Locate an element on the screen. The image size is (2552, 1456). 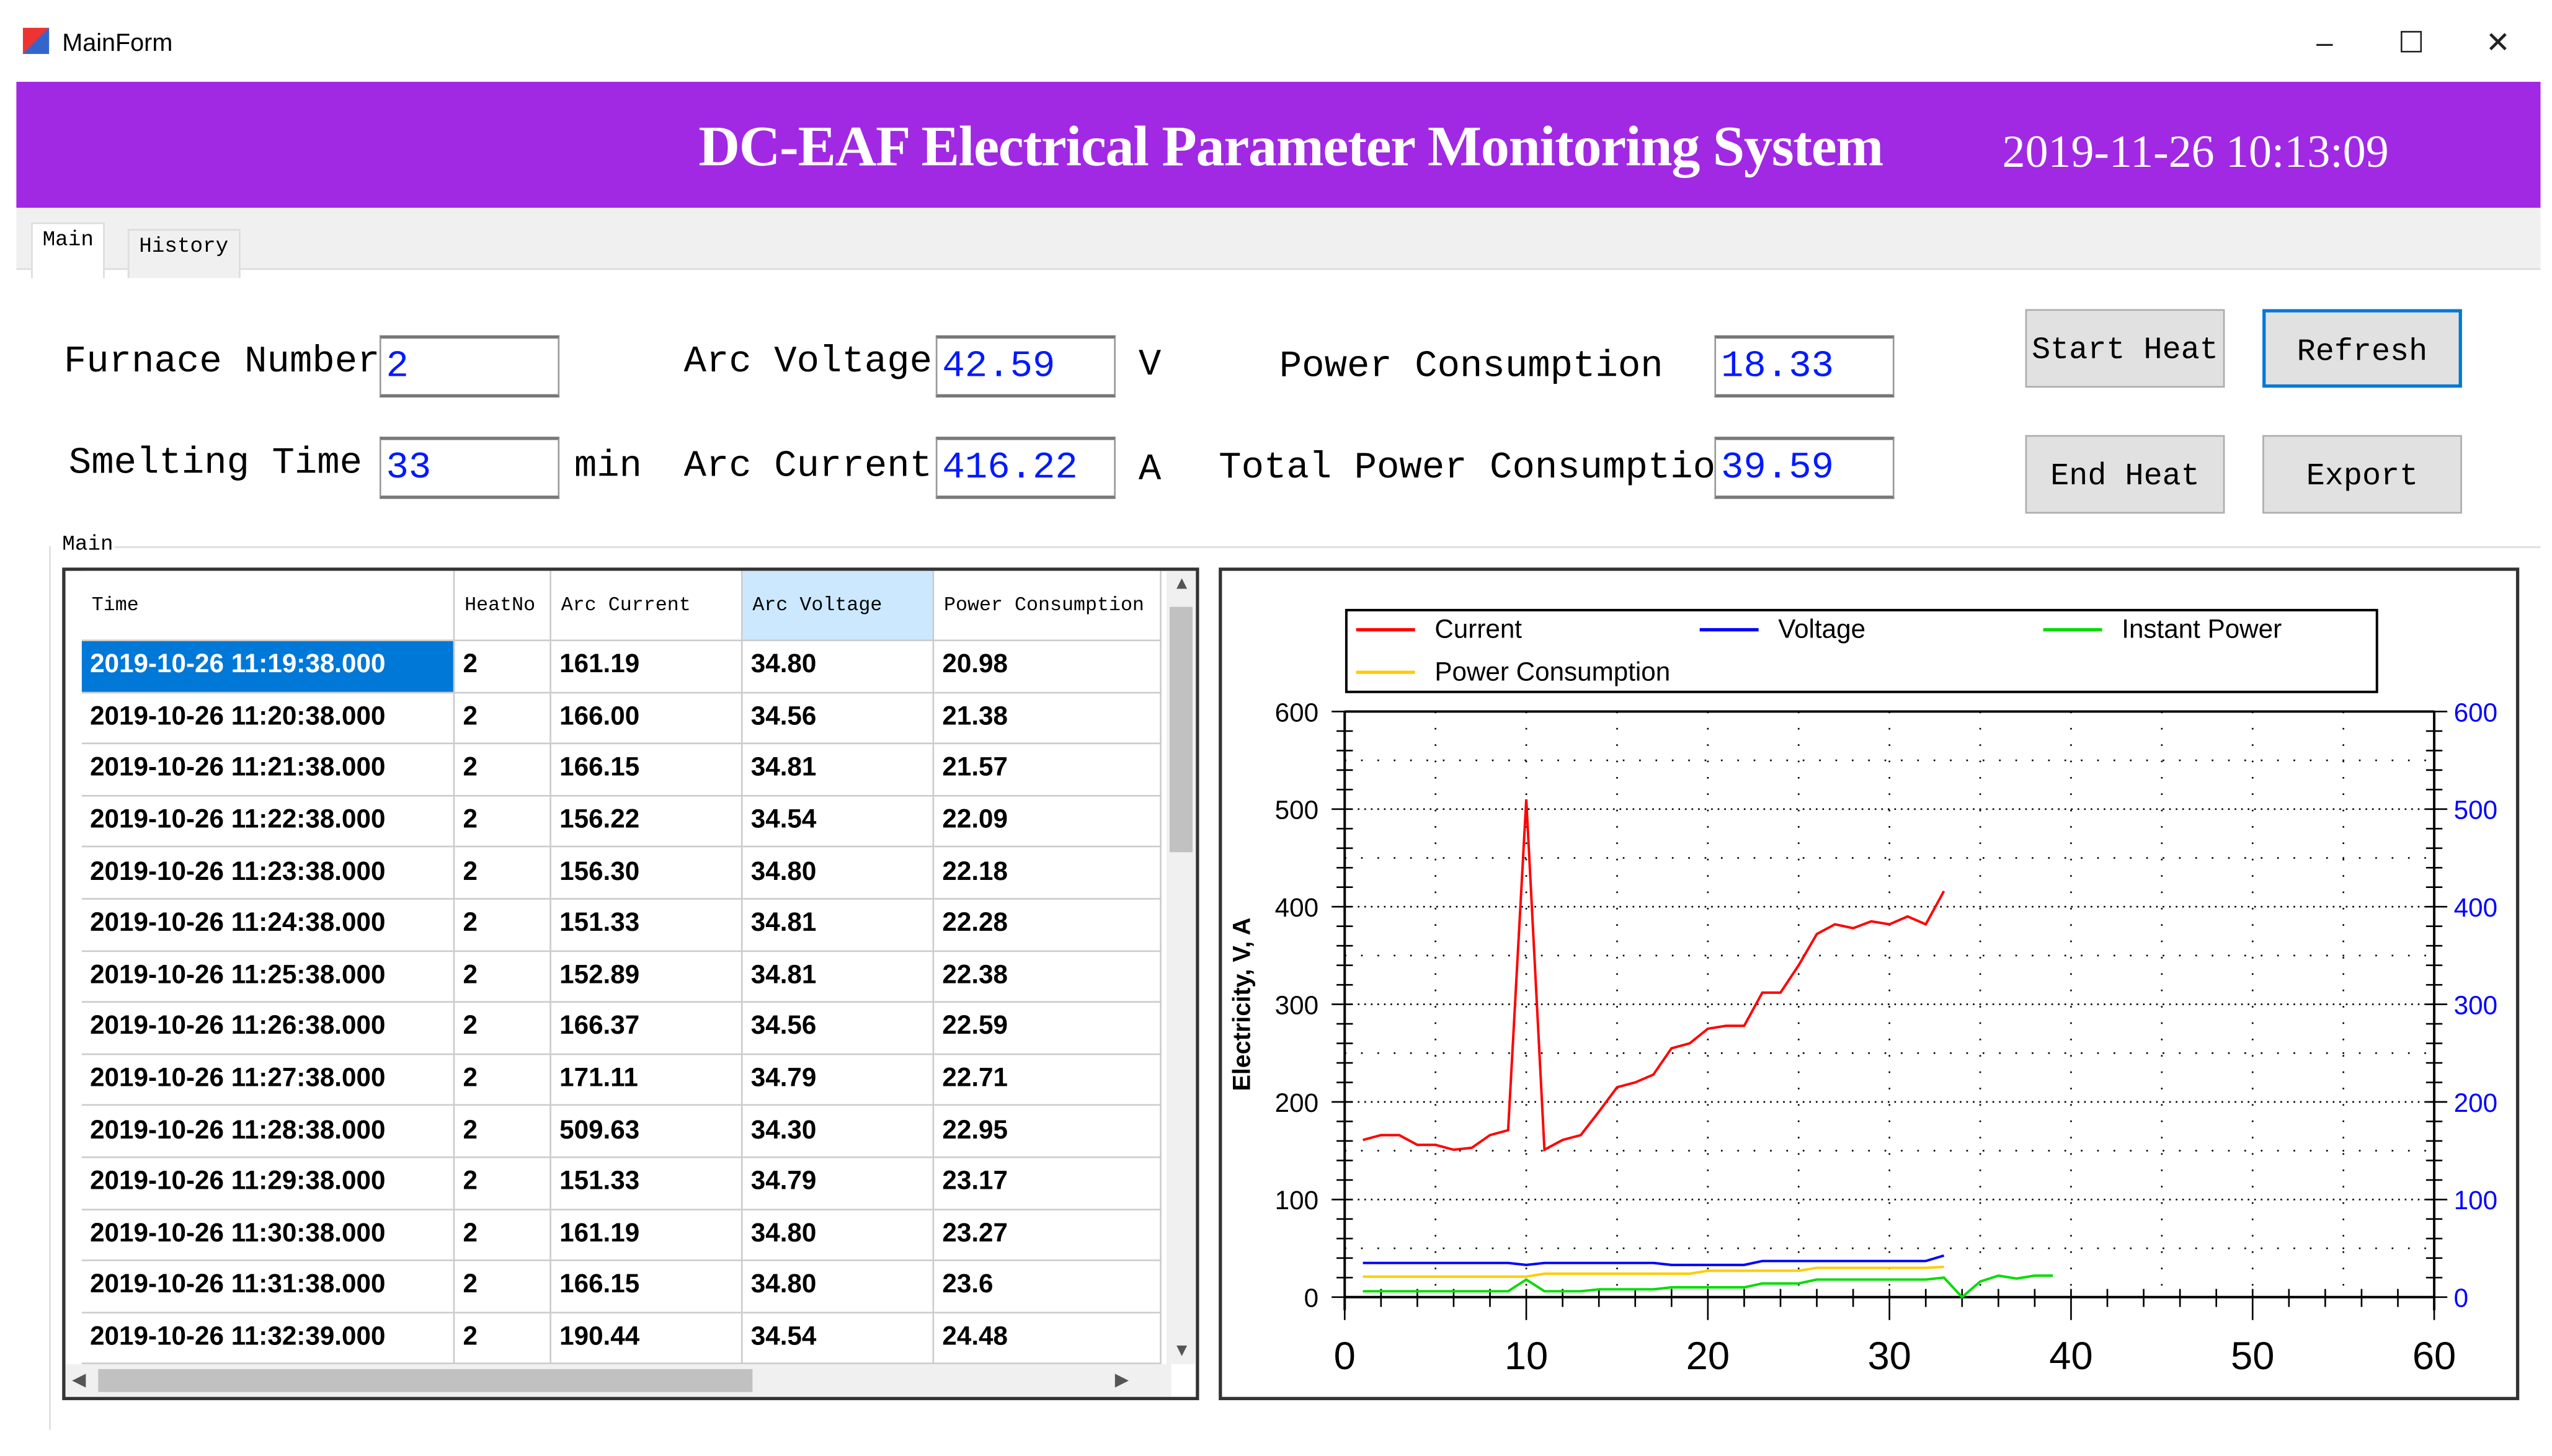
table-cell: 2019-10-26 11:27:38.000 is located at coordinates (268, 1080).